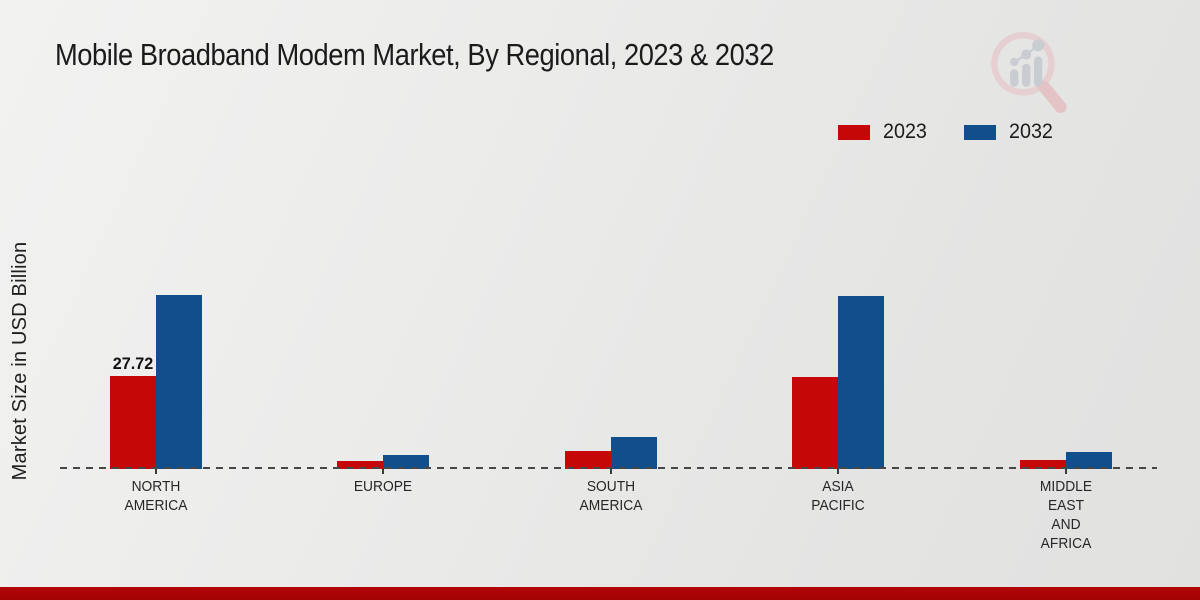 This screenshot has height=600, width=1200. I want to click on category-label-europe: EUROPE, so click(383, 486).